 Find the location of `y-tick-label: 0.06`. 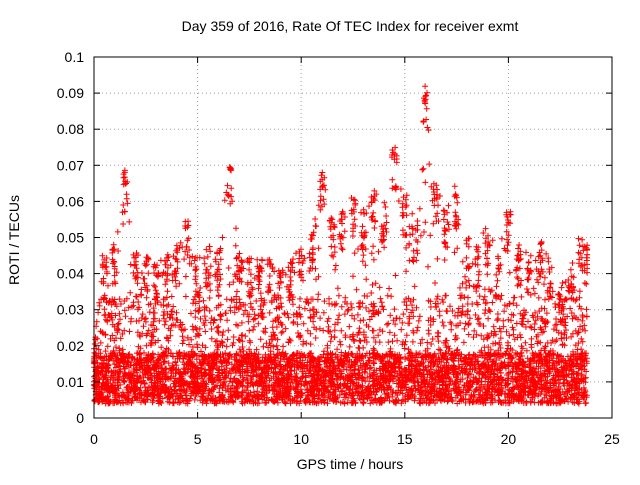

y-tick-label: 0.06 is located at coordinates (70, 201).